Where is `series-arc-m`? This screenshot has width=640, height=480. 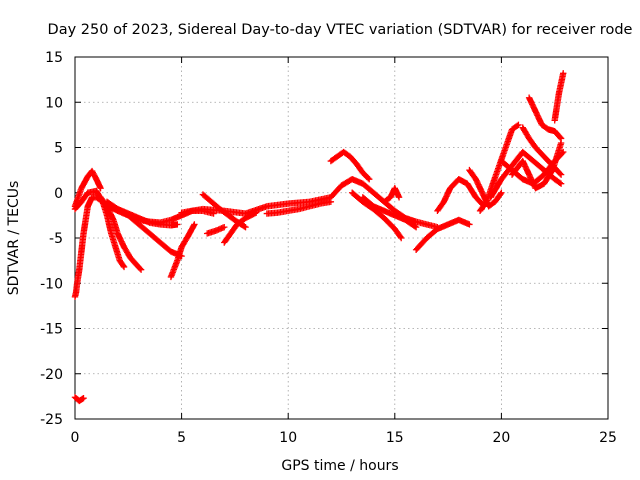
series-arc-m is located at coordinates (299, 207).